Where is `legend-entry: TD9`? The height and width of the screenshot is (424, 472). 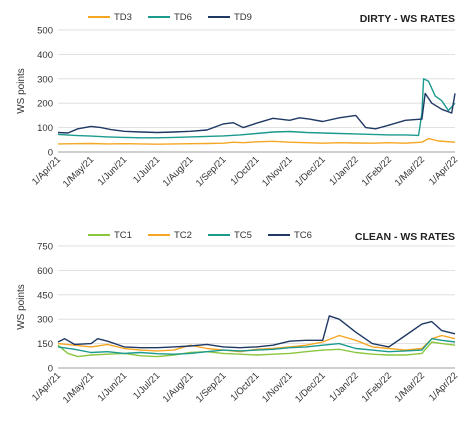
legend-entry: TD9 is located at coordinates (243, 17).